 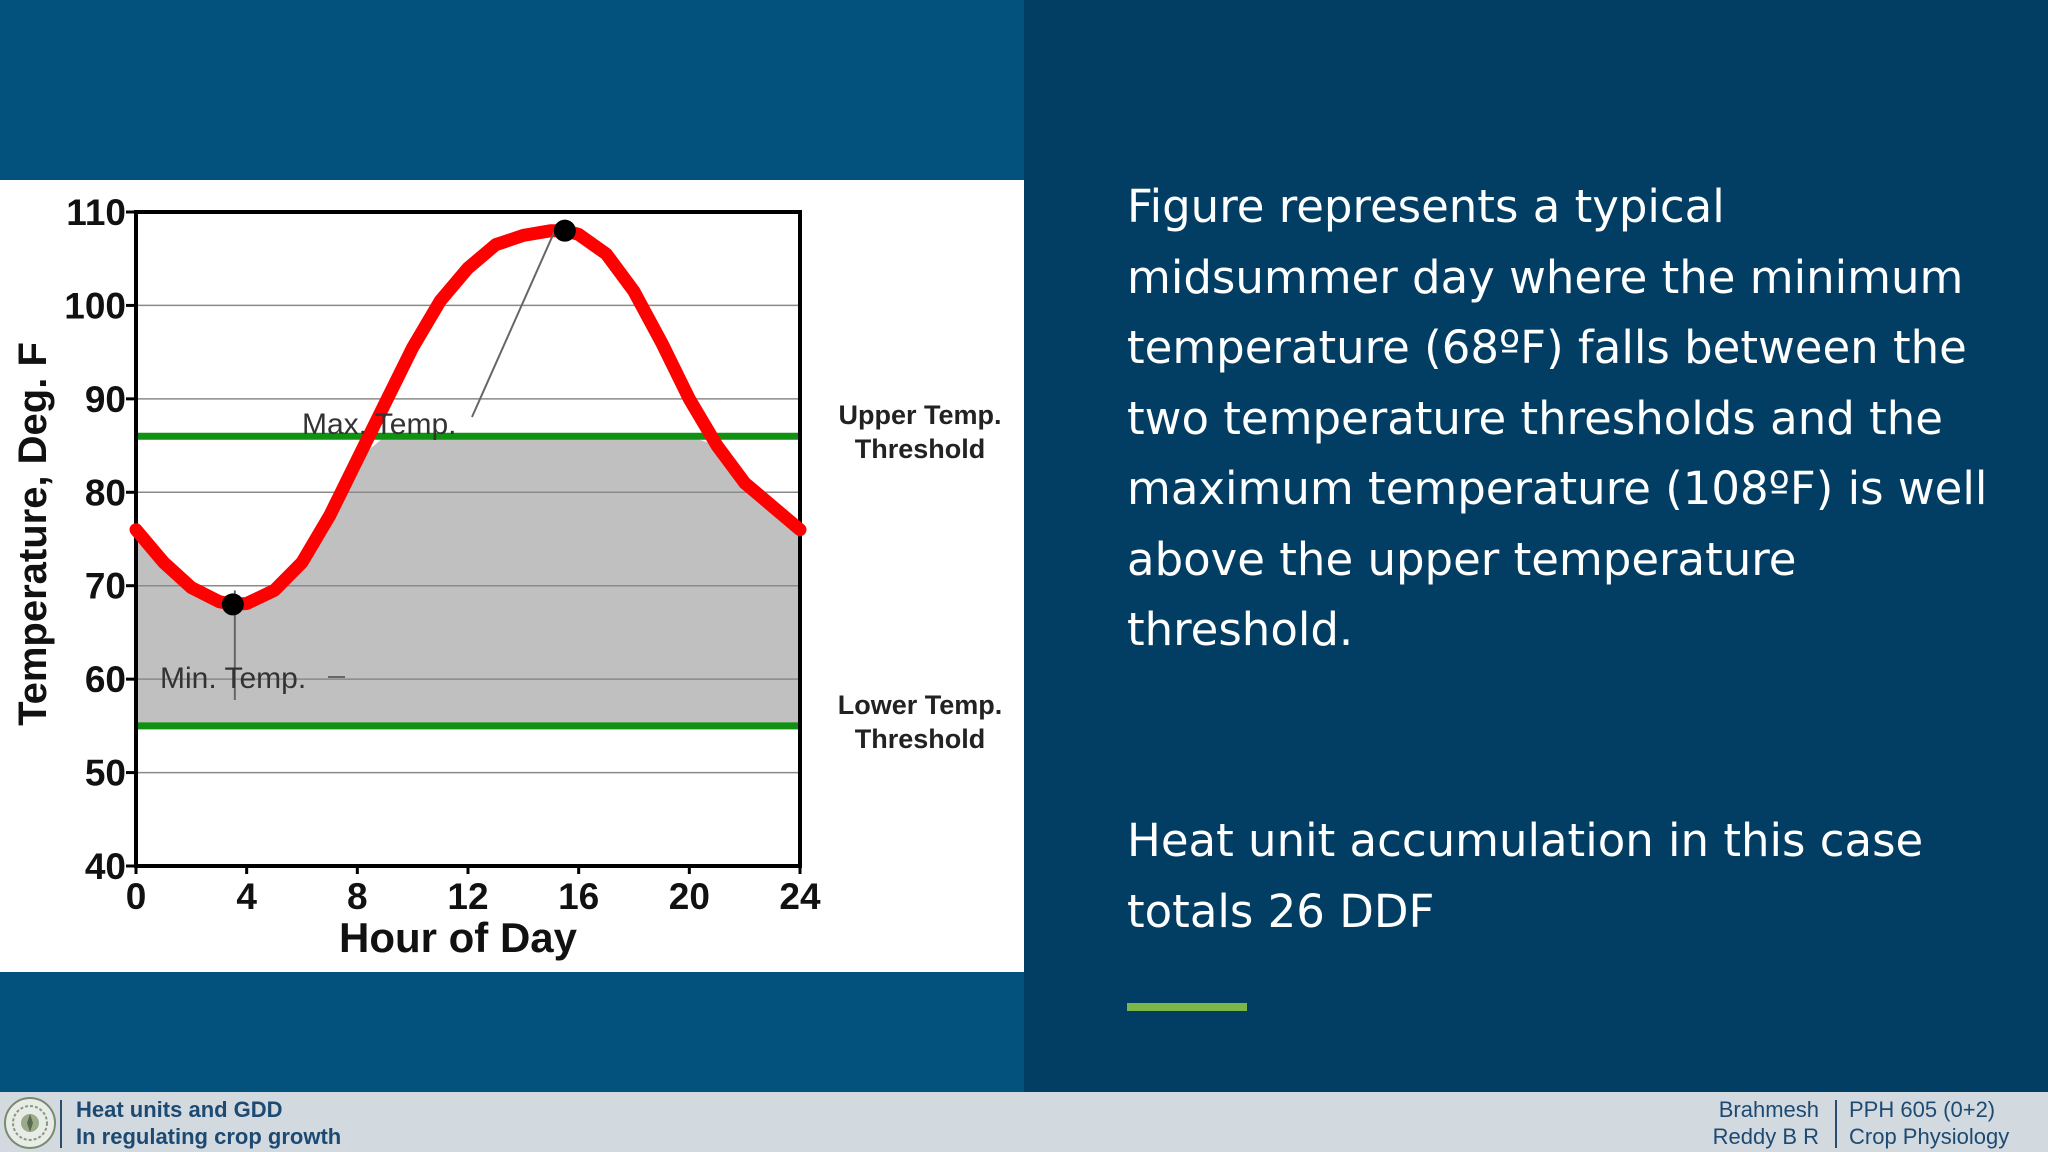 I want to click on max-temp-point, so click(x=564, y=230).